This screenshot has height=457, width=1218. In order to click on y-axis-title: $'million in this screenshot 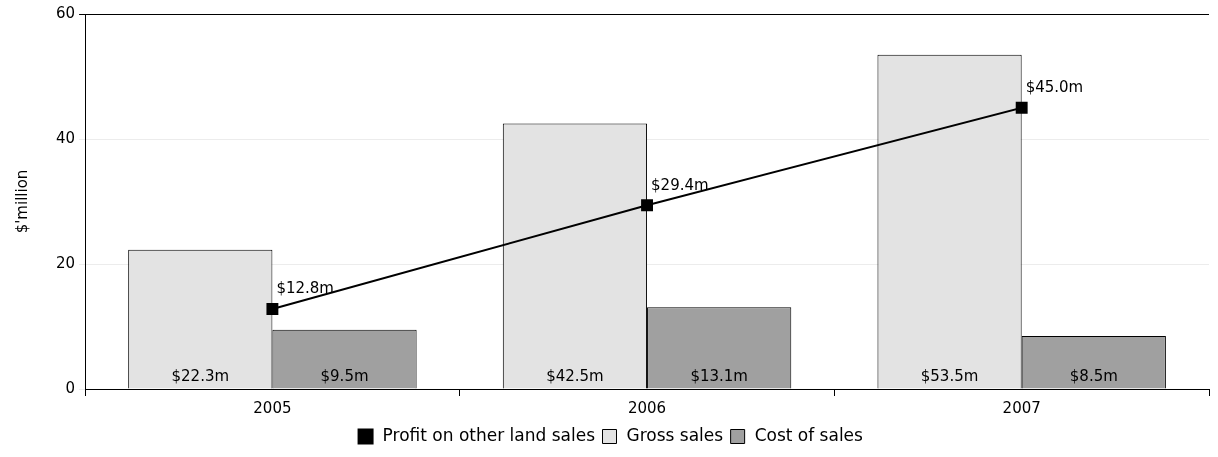, I will do `click(21, 201)`.